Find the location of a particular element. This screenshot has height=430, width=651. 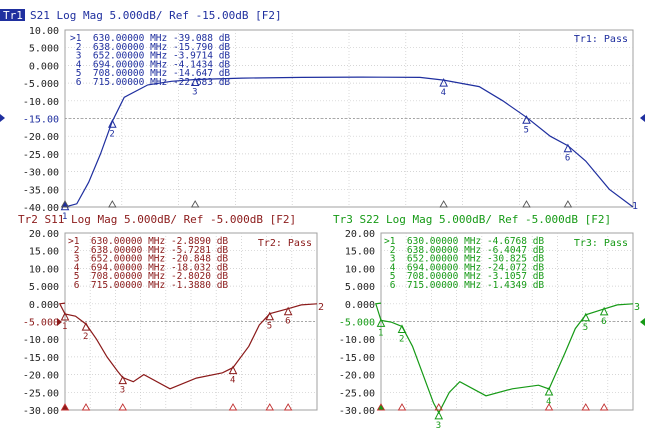

tr1-header: S21 Log Mag 5.000dB/ Ref -15.00dB [F2] is located at coordinates (156, 15).